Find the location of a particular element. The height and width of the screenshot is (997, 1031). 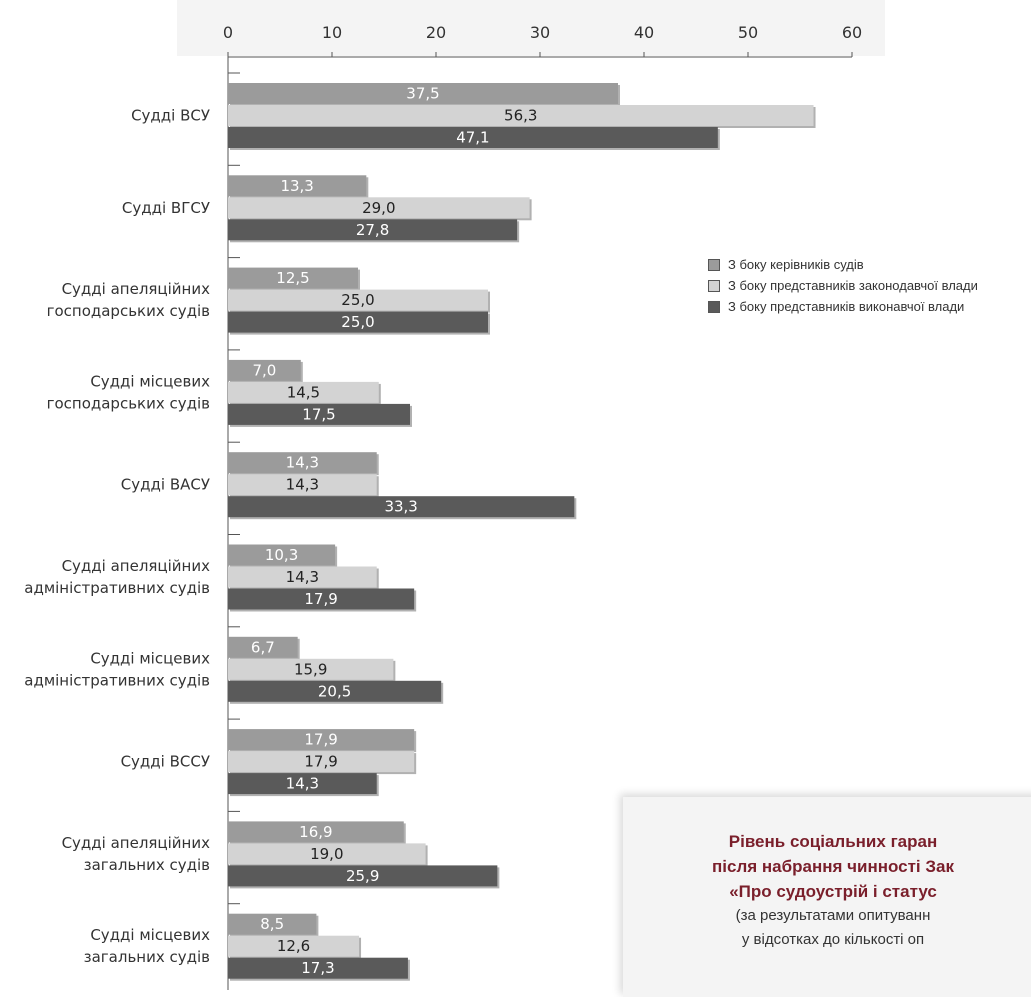

bar-value-label: 37,5 is located at coordinates (422, 94).